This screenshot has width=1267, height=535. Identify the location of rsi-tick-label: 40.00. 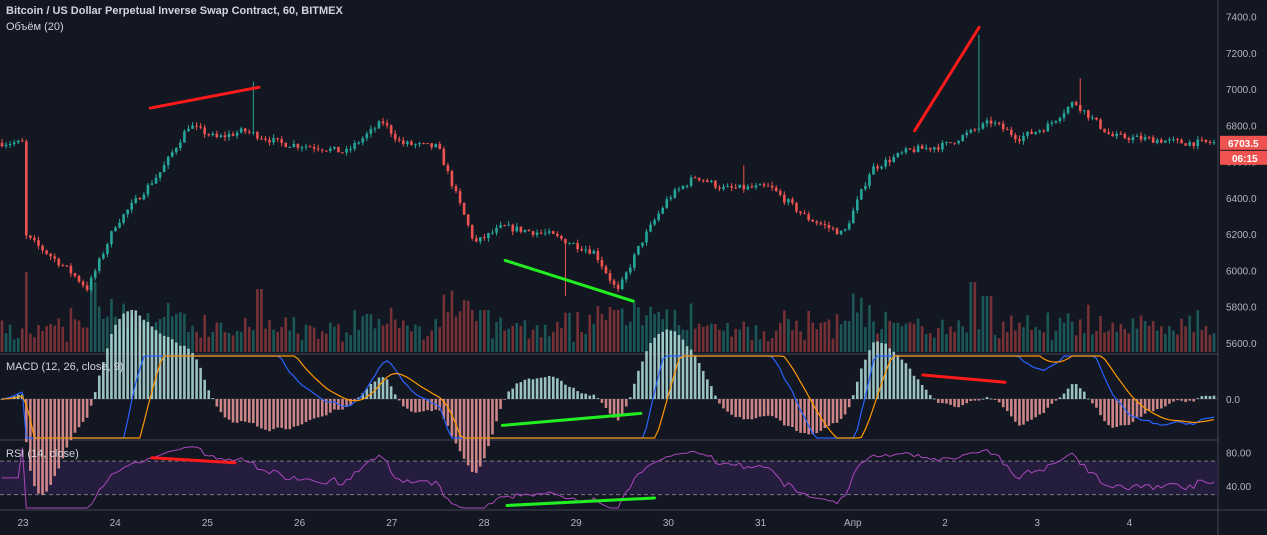
(1238, 487).